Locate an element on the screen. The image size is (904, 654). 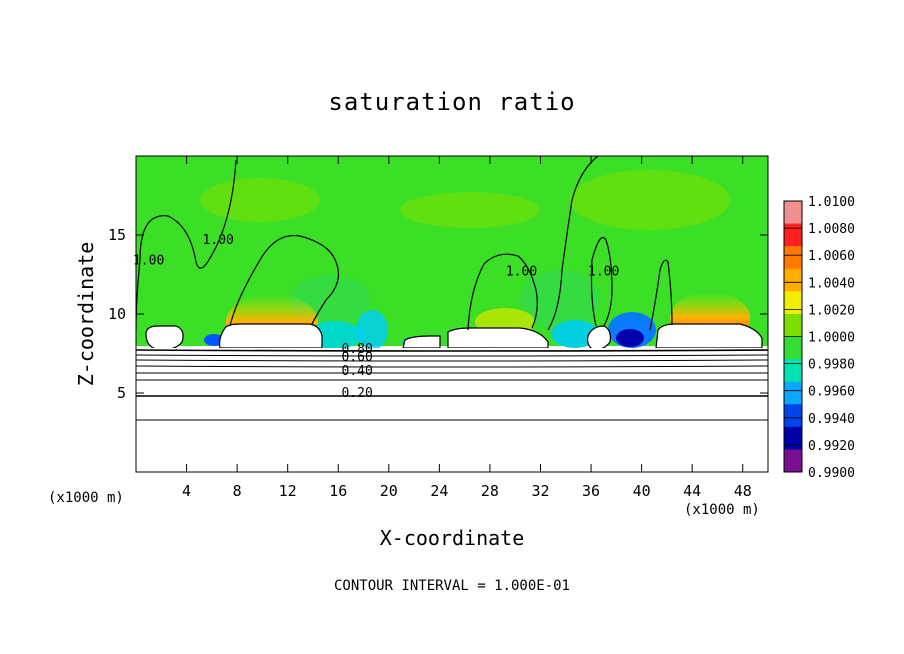
contour-label: 0.60 is located at coordinates (357, 357).